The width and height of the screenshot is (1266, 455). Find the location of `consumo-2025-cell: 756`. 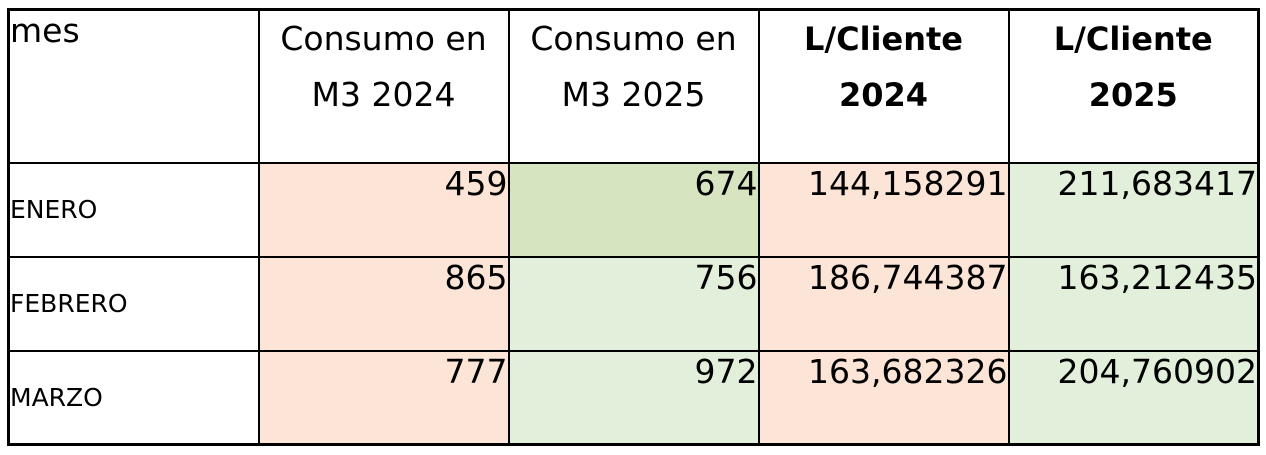

consumo-2025-cell: 756 is located at coordinates (633, 303).